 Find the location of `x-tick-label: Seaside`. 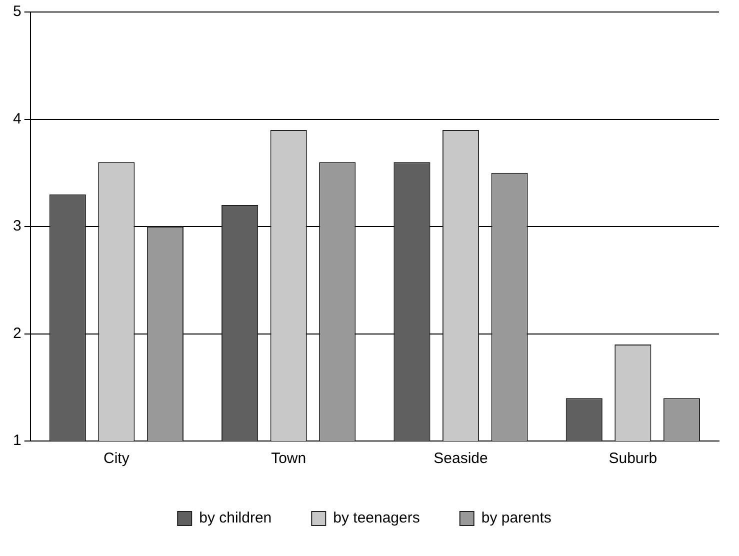

x-tick-label: Seaside is located at coordinates (461, 459).